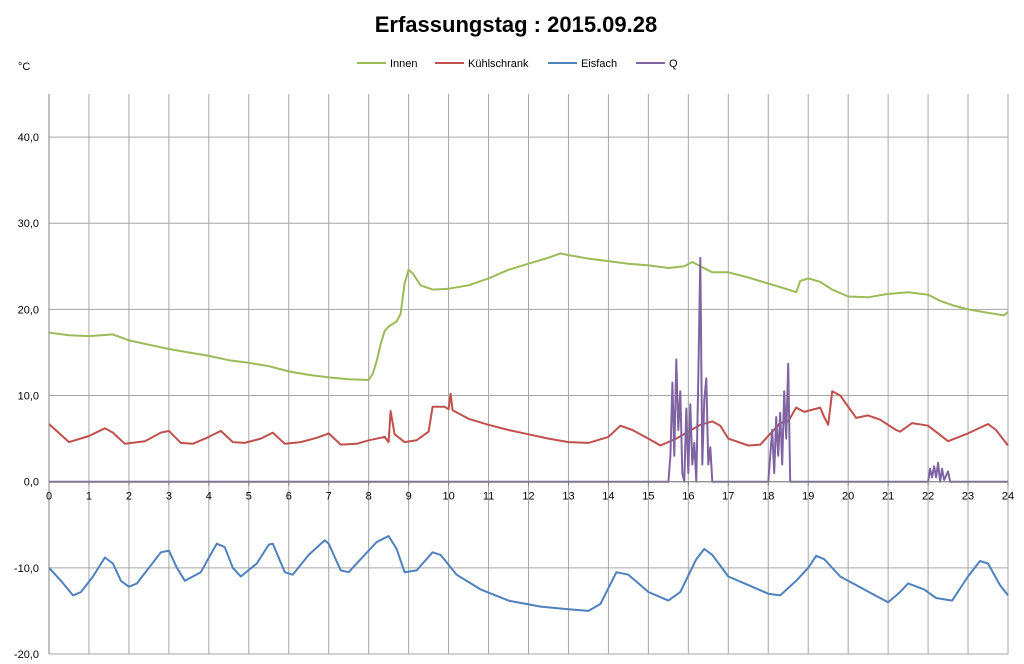 The image size is (1024, 664). I want to click on x-tick-label: 10, so click(448, 497).